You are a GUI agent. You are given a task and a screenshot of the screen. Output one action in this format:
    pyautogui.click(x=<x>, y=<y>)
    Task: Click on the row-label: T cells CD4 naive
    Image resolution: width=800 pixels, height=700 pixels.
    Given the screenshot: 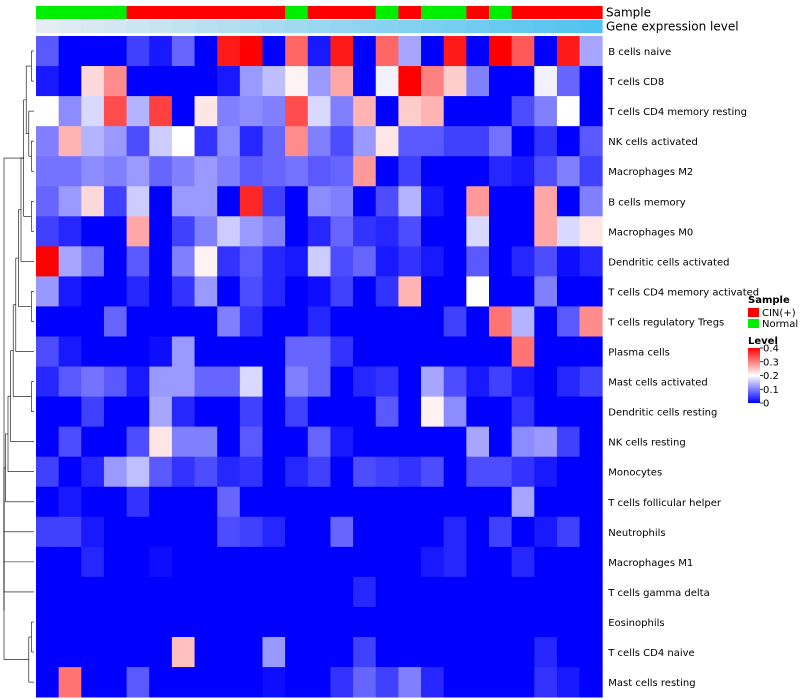 What is the action you would take?
    pyautogui.click(x=650, y=653)
    